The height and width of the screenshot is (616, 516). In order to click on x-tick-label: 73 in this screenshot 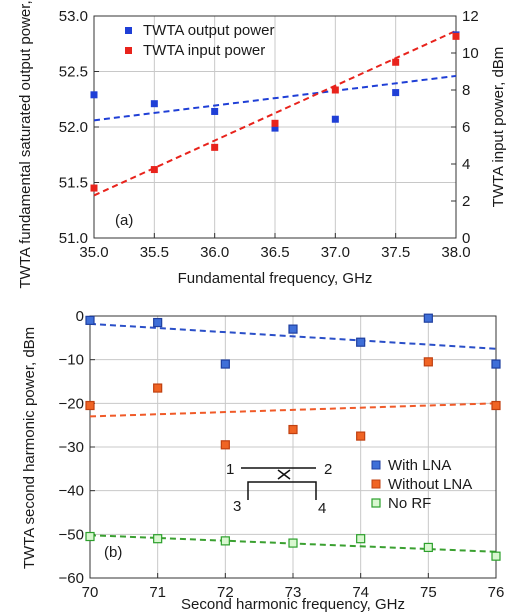, I will do `click(293, 592)`.